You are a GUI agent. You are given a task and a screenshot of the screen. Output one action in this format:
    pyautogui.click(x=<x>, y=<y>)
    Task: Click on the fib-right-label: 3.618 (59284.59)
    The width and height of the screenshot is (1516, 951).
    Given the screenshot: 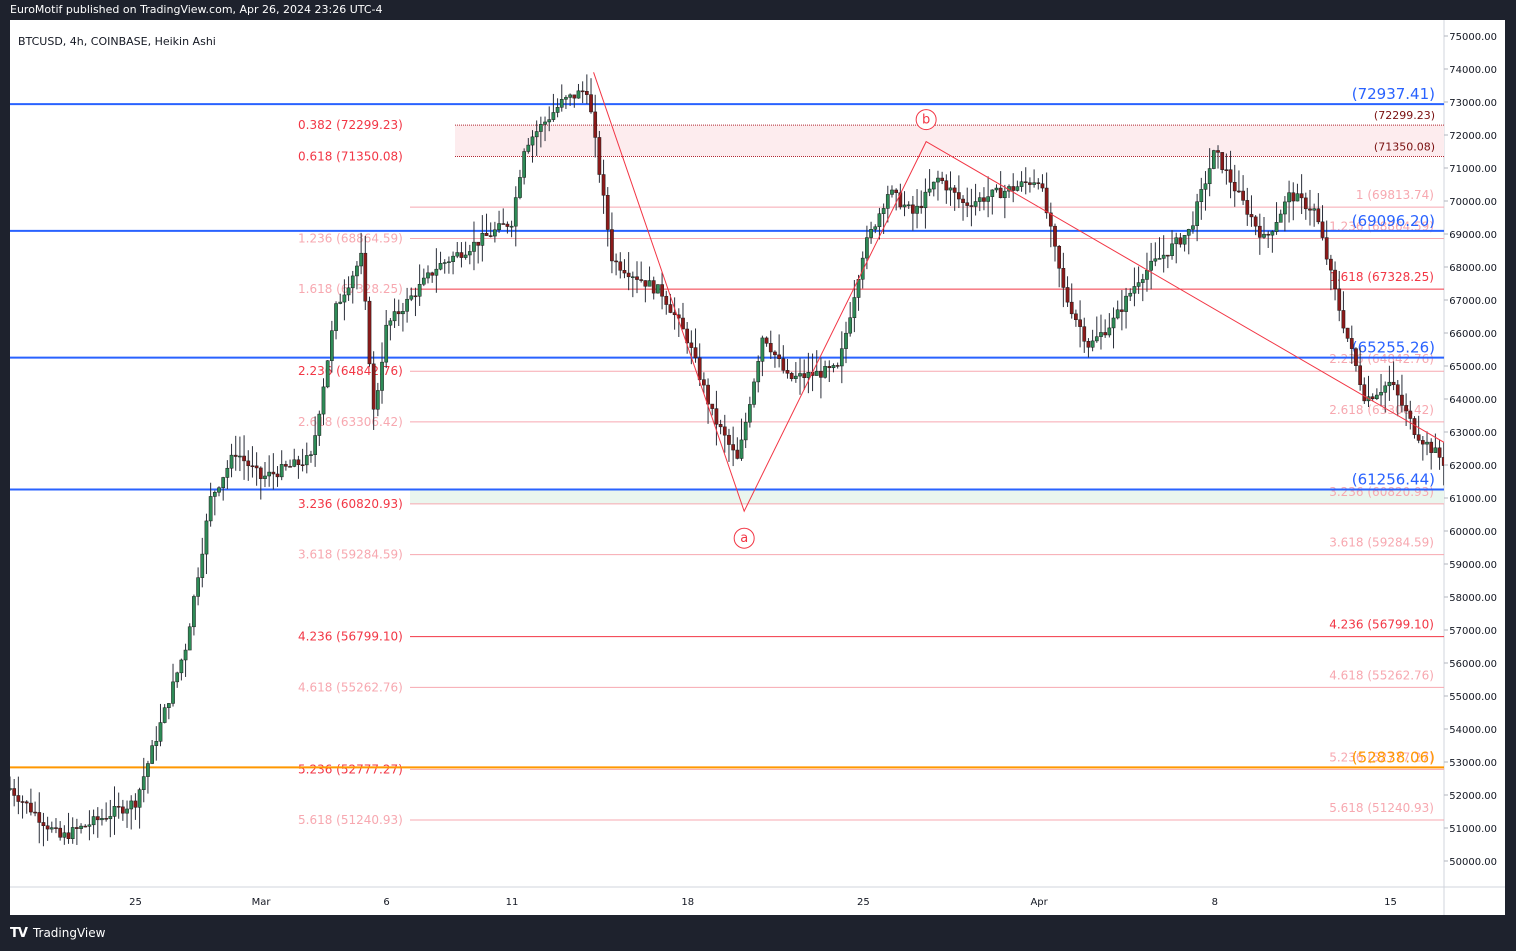 What is the action you would take?
    pyautogui.click(x=1381, y=543)
    